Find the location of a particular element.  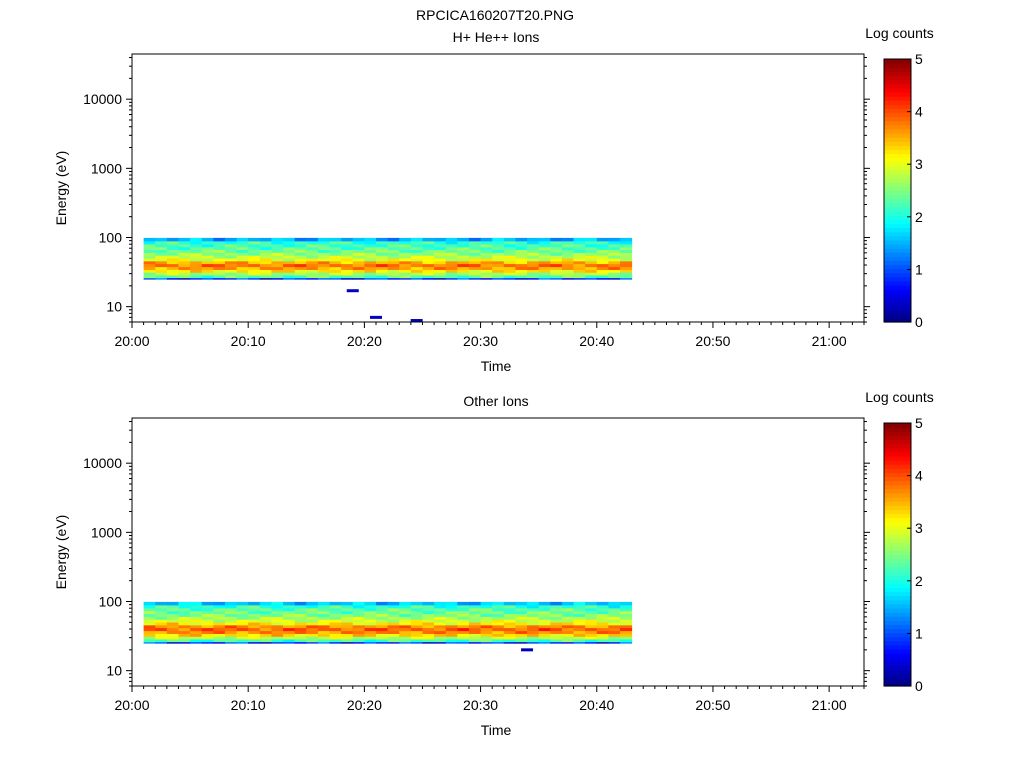

y-tick-label: 100 is located at coordinates (111, 237).